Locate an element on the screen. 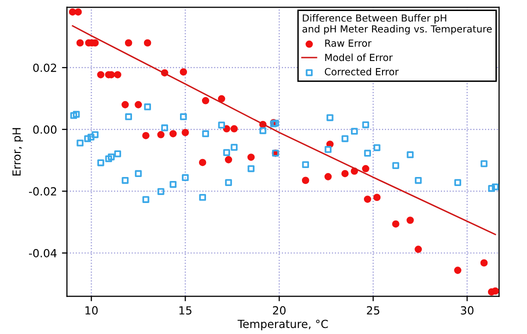 The height and width of the screenshot is (334, 527). y-tick-label: -0.02 is located at coordinates (42, 191).